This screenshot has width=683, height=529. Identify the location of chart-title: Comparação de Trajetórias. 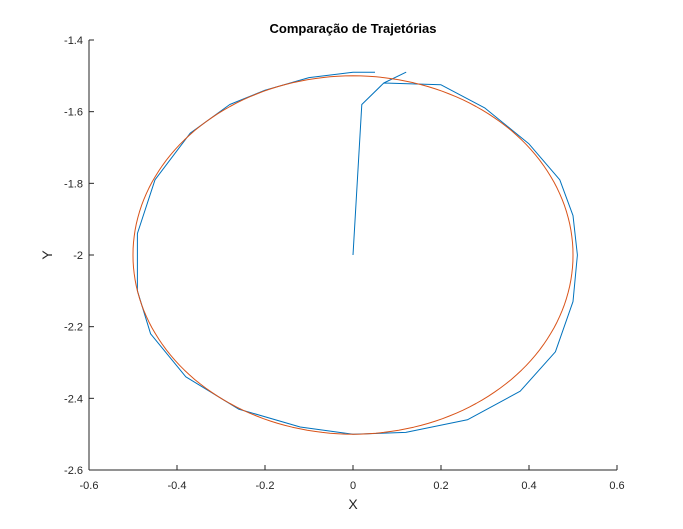
(353, 28).